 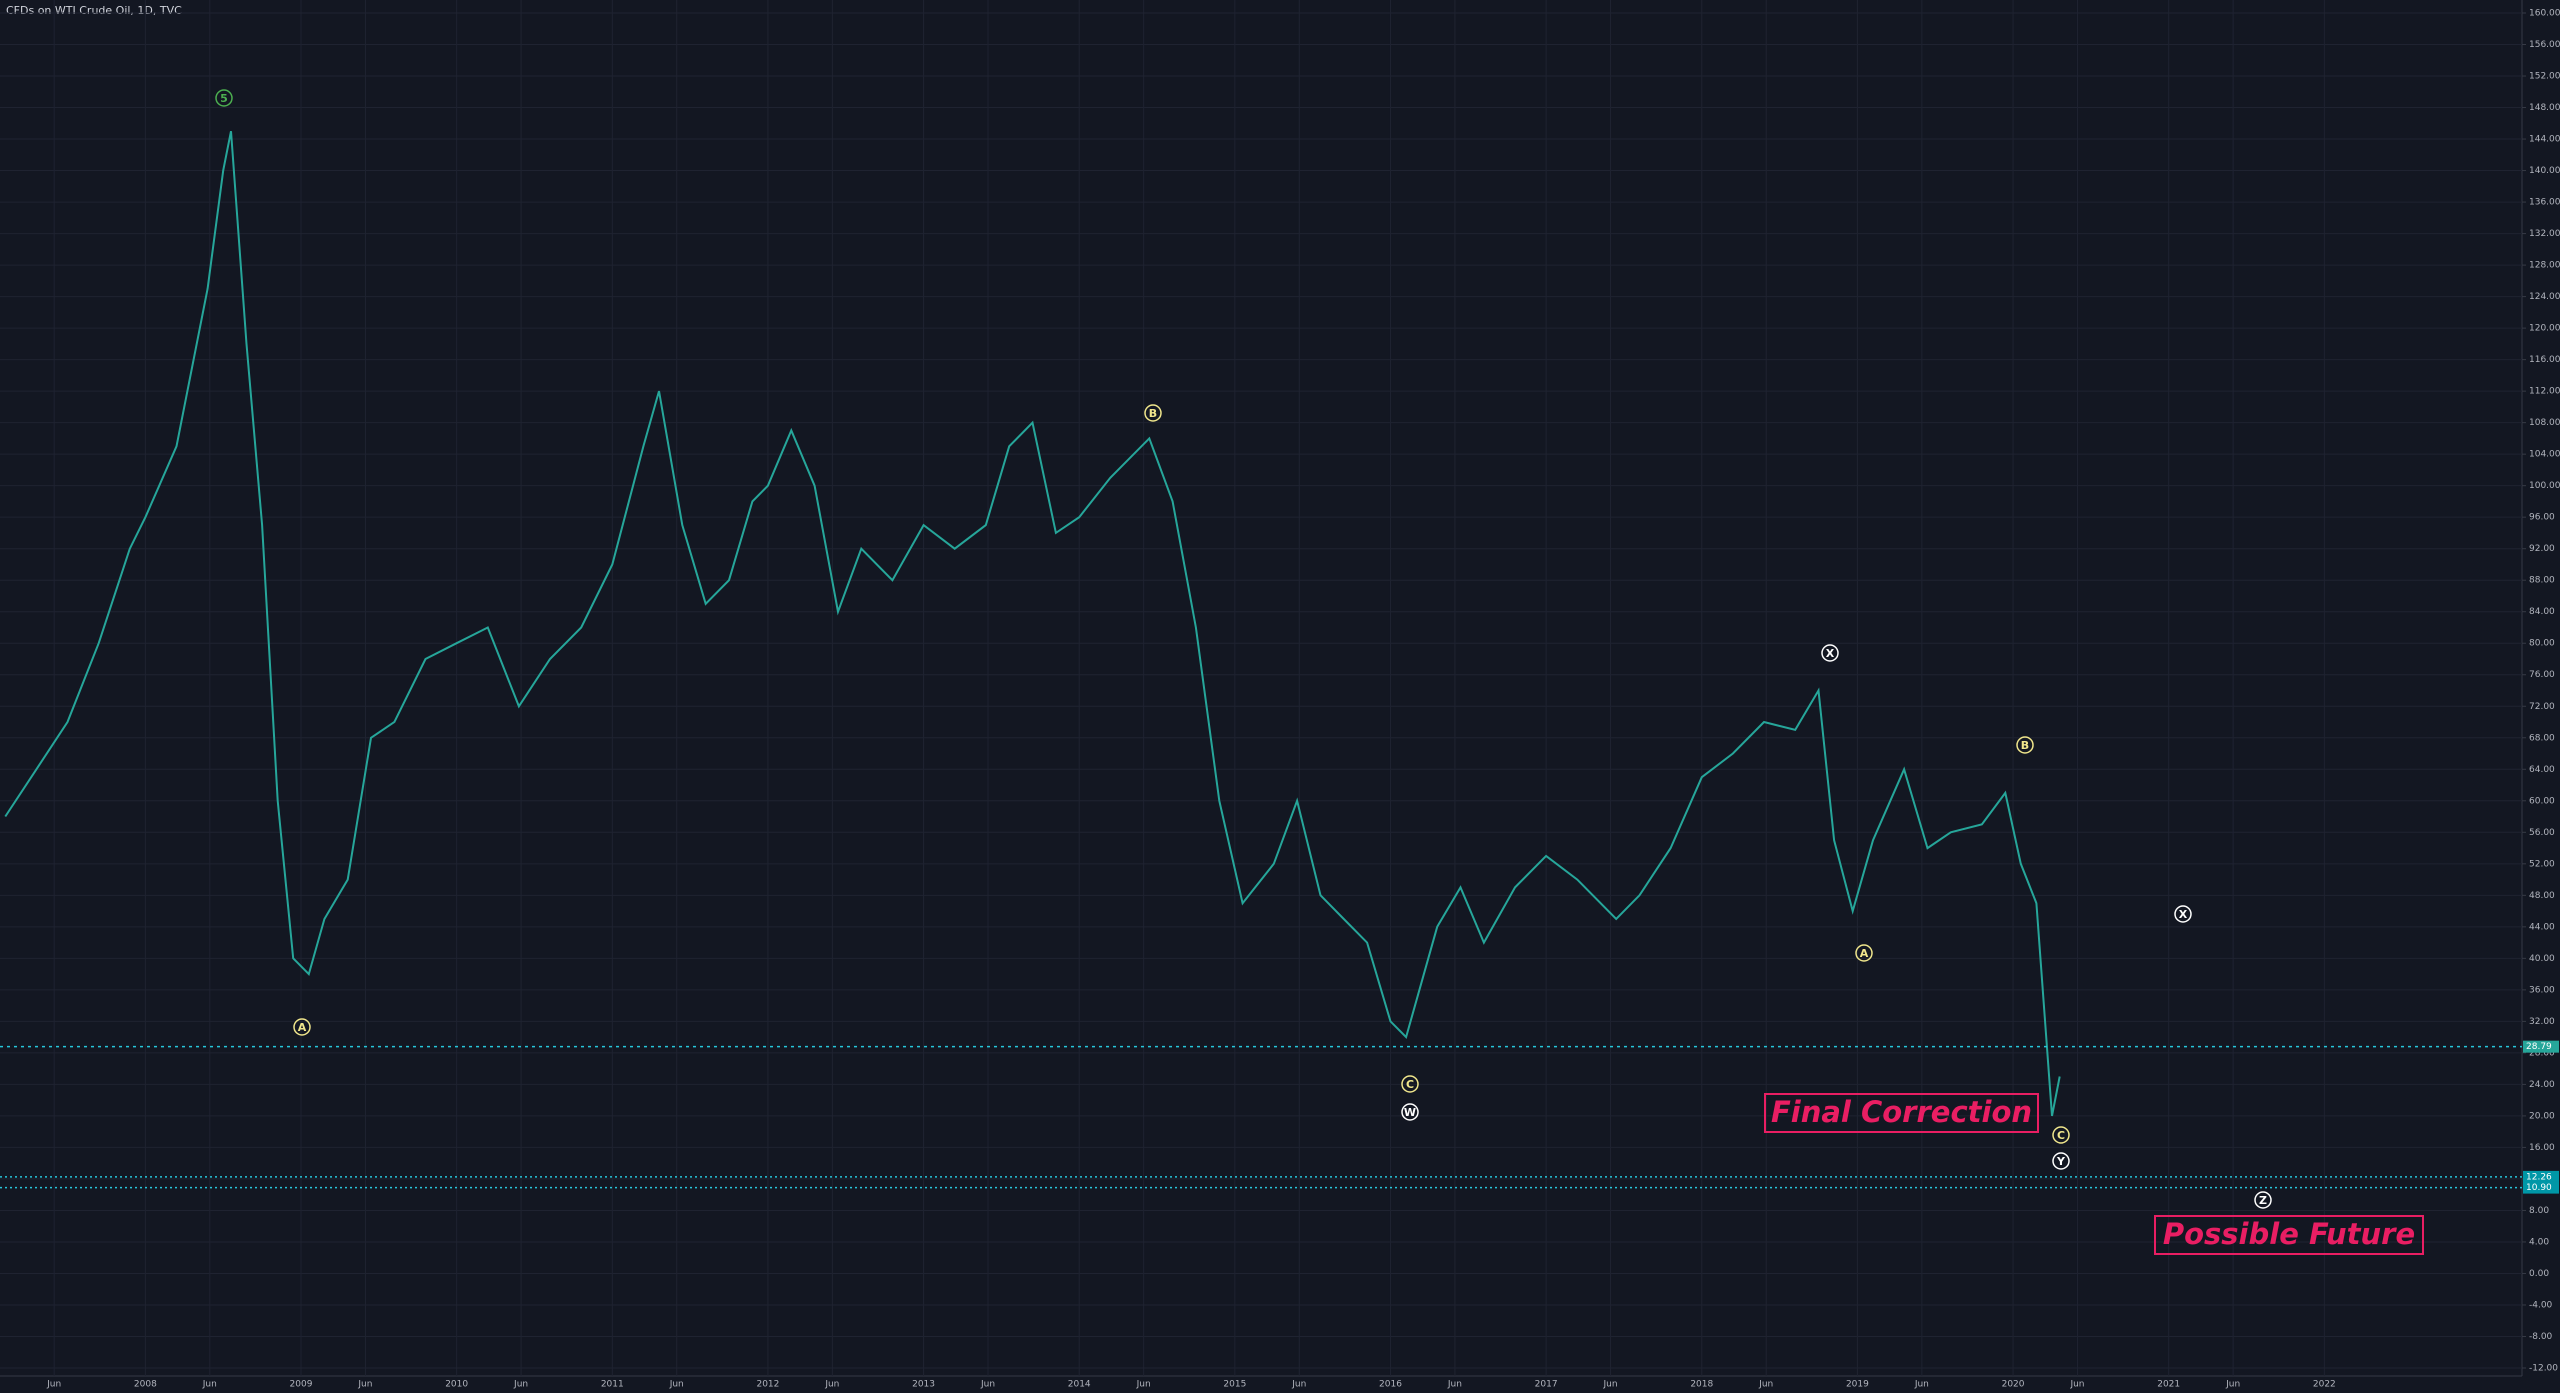 What do you see at coordinates (2544, 140) in the screenshot?
I see `y-tick-label: 144.00` at bounding box center [2544, 140].